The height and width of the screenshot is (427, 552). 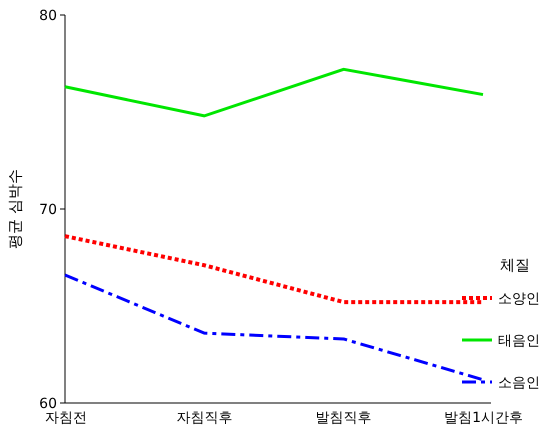 What do you see at coordinates (15, 209) in the screenshot?
I see `y-axis-title: 평균 심박수` at bounding box center [15, 209].